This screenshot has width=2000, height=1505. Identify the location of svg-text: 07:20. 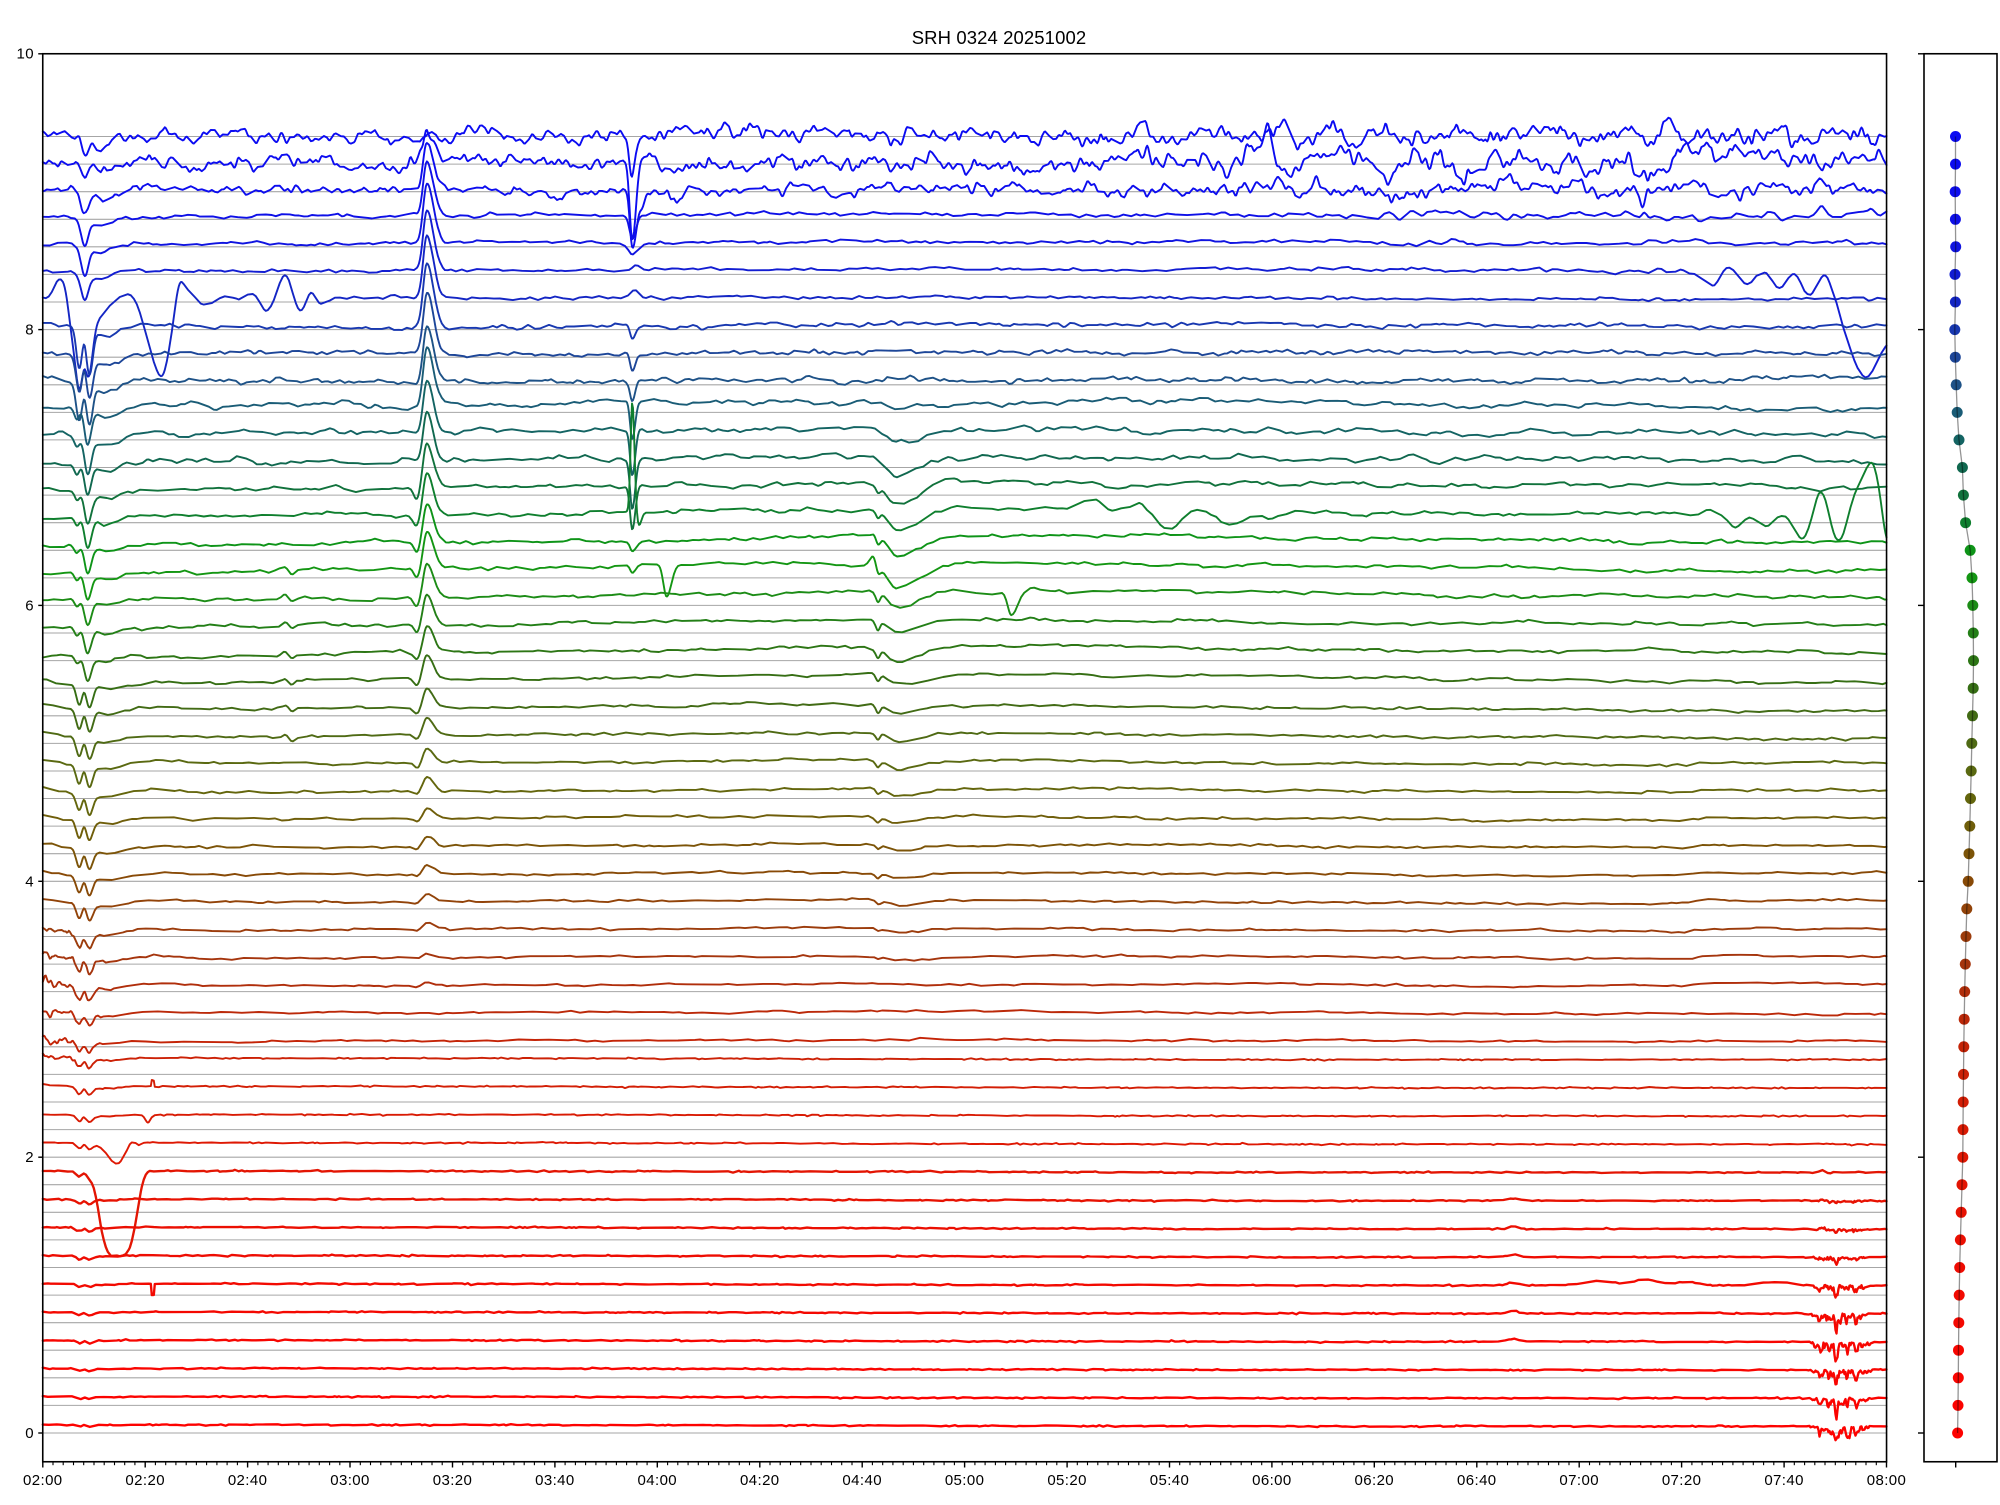
(1682, 1480).